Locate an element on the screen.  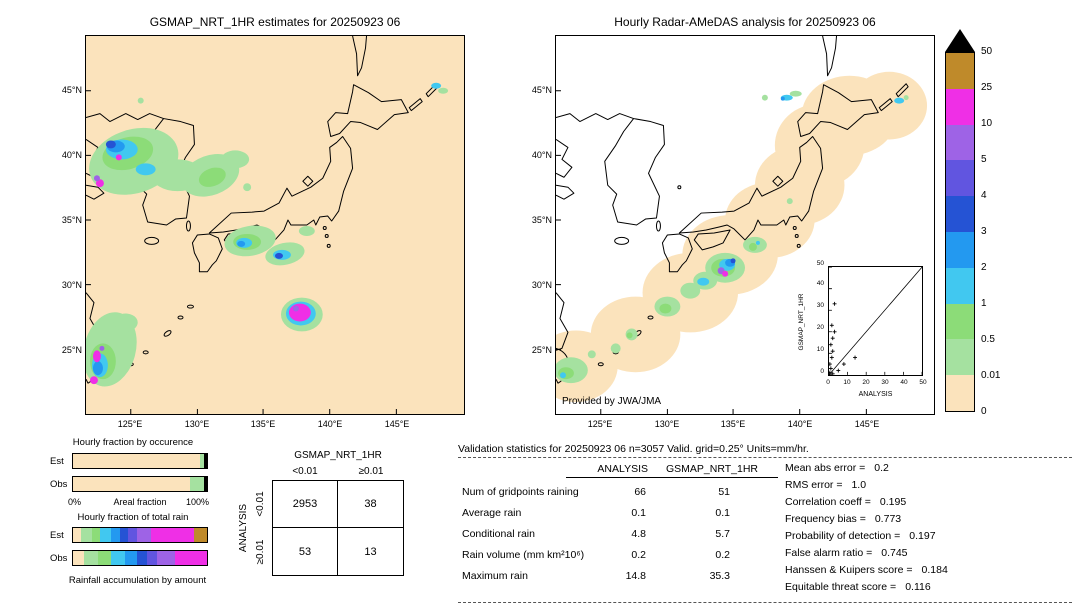
metric-row: Mean abs error = 0.2 is located at coordinates (837, 468).